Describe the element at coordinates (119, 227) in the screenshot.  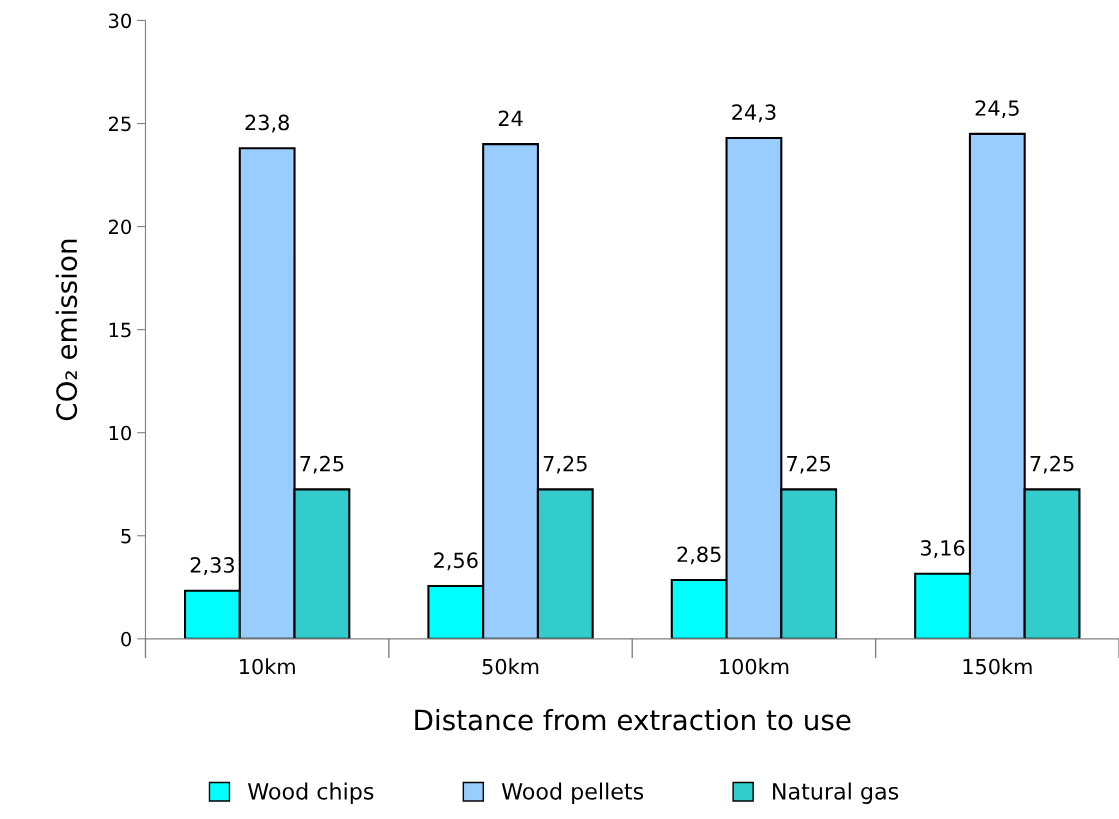
I see `y-tick-label: 20` at that location.